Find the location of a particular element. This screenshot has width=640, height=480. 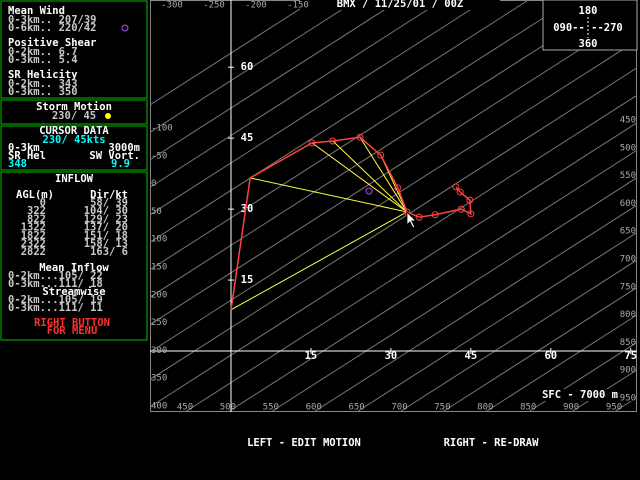

compass-box is located at coordinates (590, 25).